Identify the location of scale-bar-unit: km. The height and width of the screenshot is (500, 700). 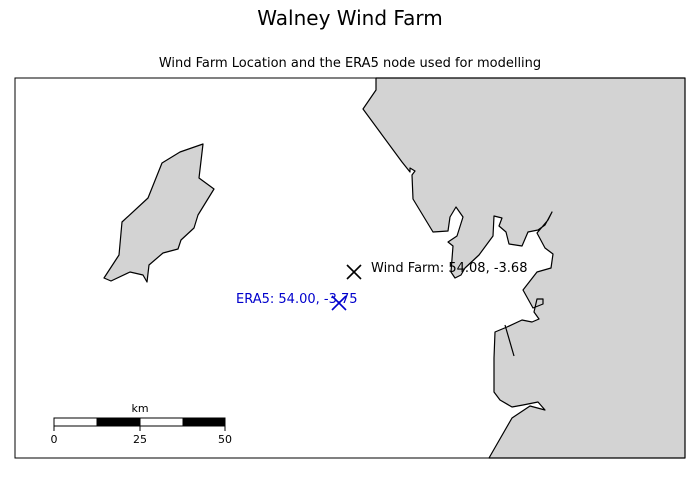
(139, 408).